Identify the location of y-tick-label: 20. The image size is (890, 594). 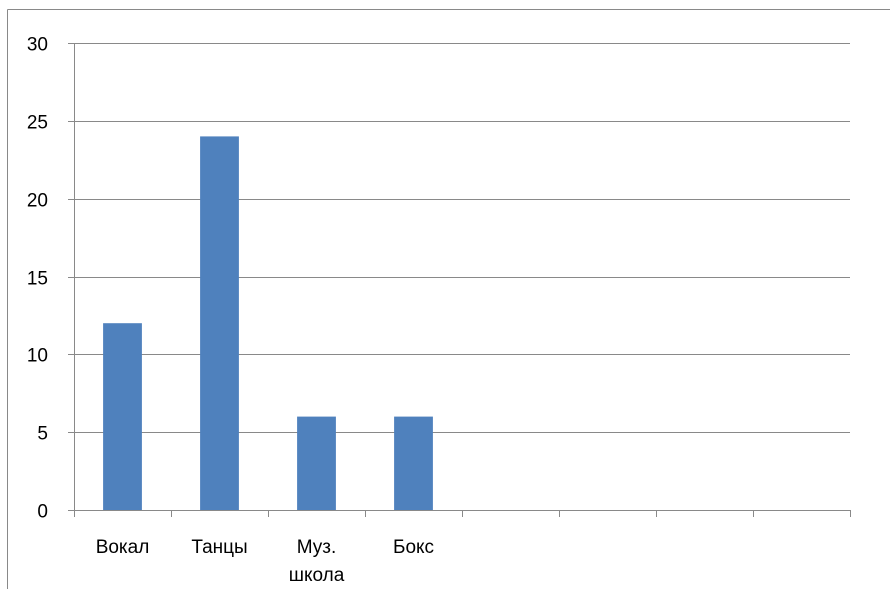
(37, 201).